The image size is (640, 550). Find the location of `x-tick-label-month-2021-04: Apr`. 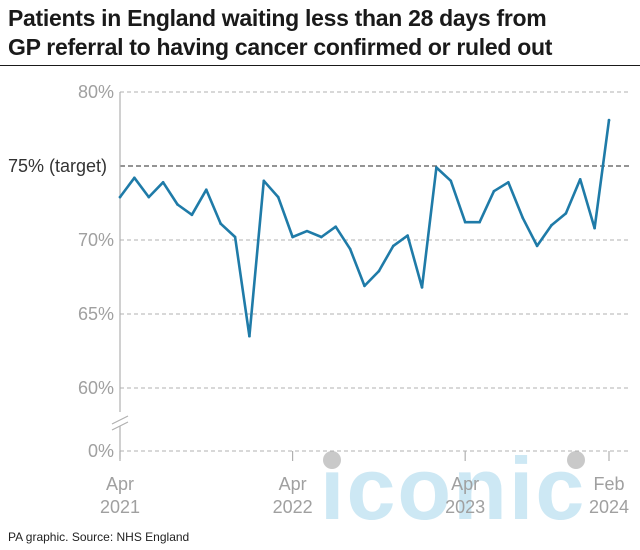

x-tick-label-month-2021-04: Apr is located at coordinates (120, 484).